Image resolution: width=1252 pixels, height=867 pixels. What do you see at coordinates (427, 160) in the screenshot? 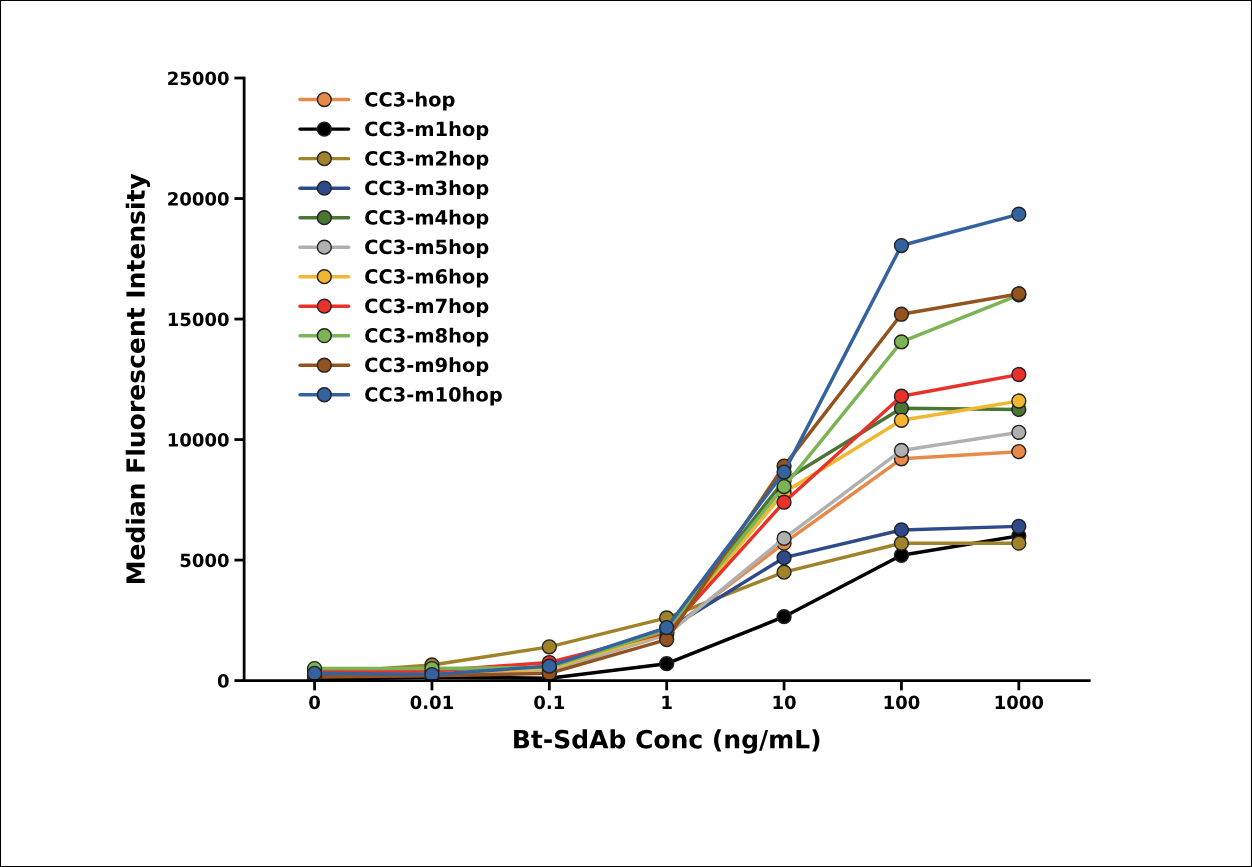
I see `legend-label: CC3-m2hop` at bounding box center [427, 160].